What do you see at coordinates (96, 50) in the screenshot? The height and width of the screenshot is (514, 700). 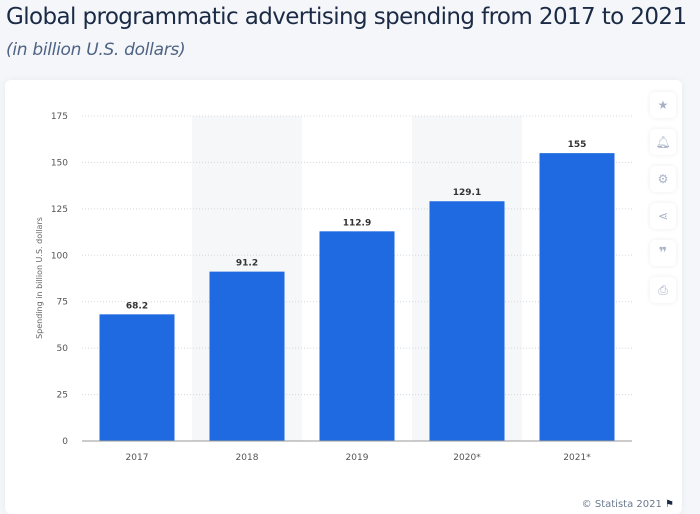 I see `chart-subtitle: (in billion U.S. dollars)` at bounding box center [96, 50].